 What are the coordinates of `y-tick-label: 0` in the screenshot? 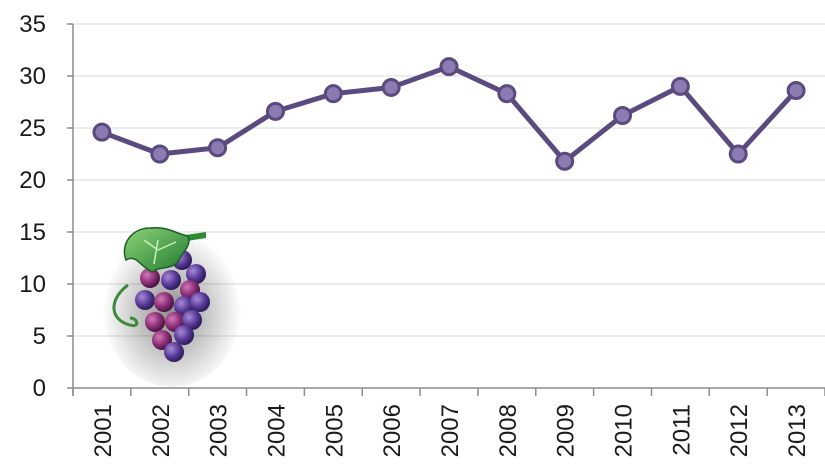 It's located at (39, 388).